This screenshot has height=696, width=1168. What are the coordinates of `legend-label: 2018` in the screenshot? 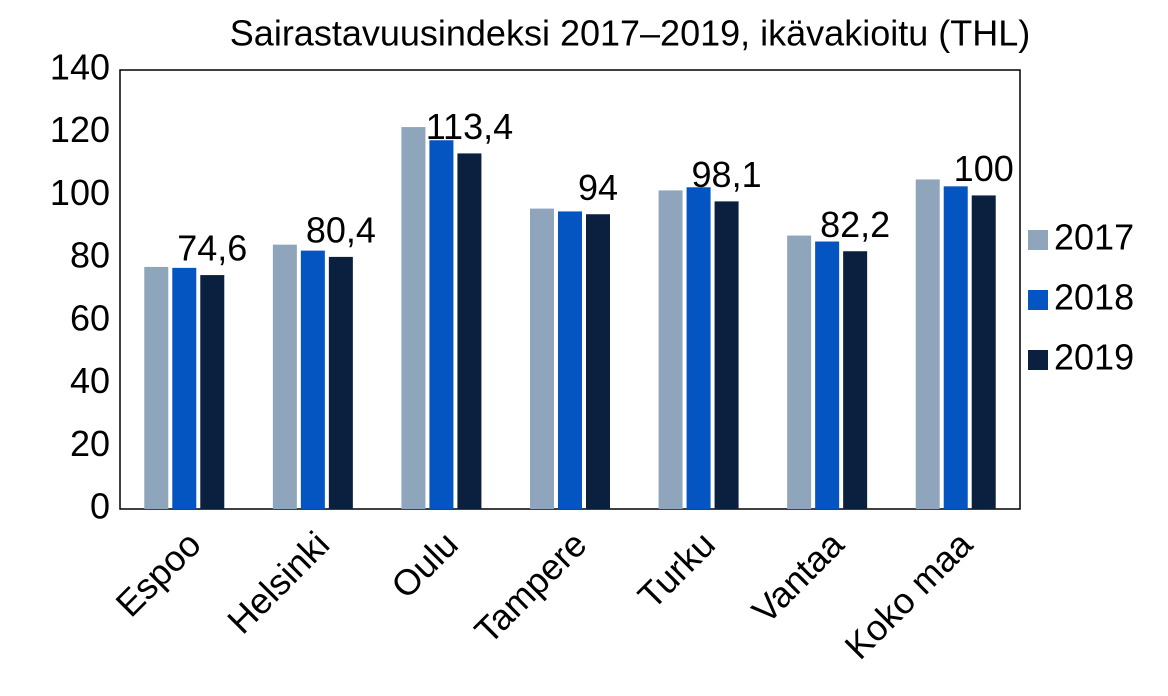 It's located at (1094, 297).